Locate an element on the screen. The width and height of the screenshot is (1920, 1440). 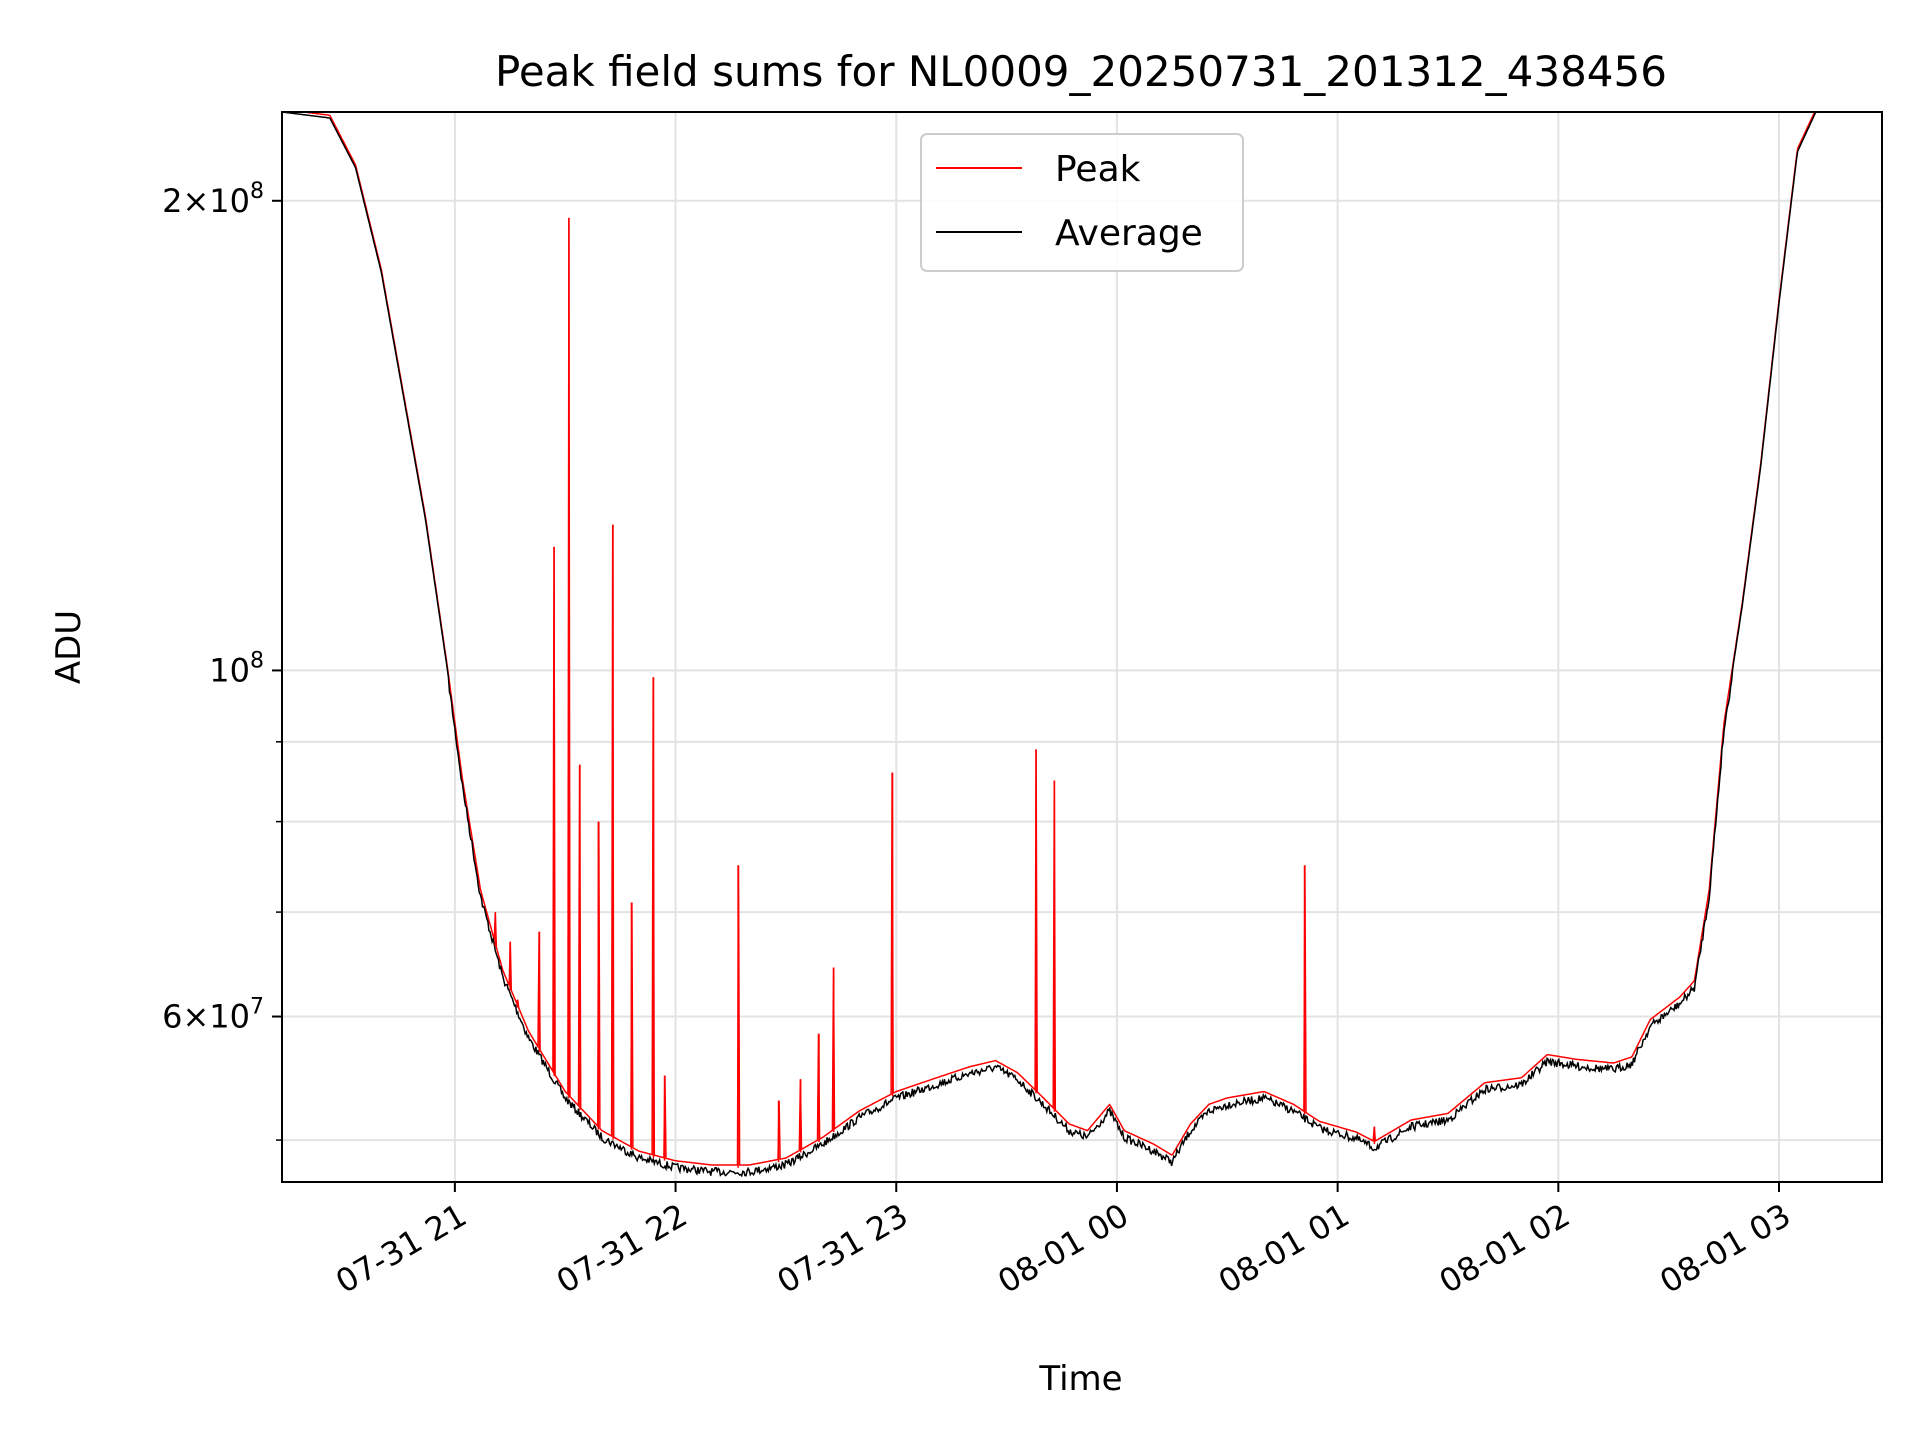
y-tick-label: 6×107 is located at coordinates (213, 1015).